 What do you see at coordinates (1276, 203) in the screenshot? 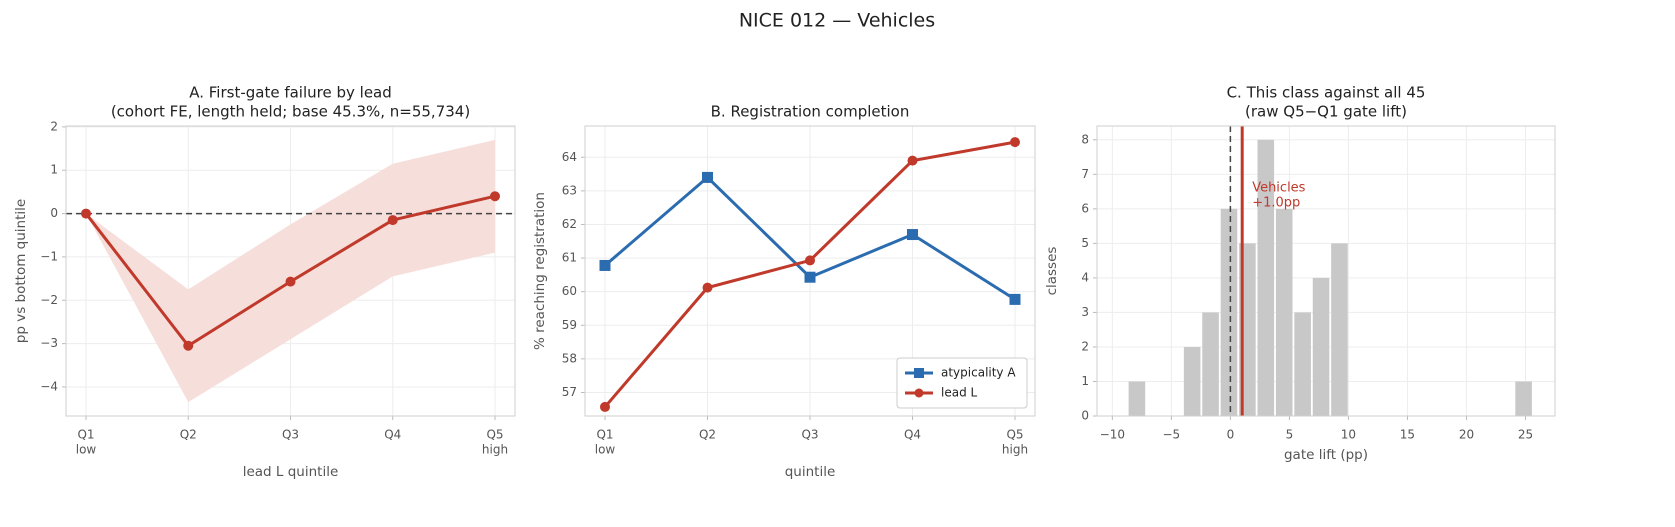
I see `annotation: +1.0pp` at bounding box center [1276, 203].